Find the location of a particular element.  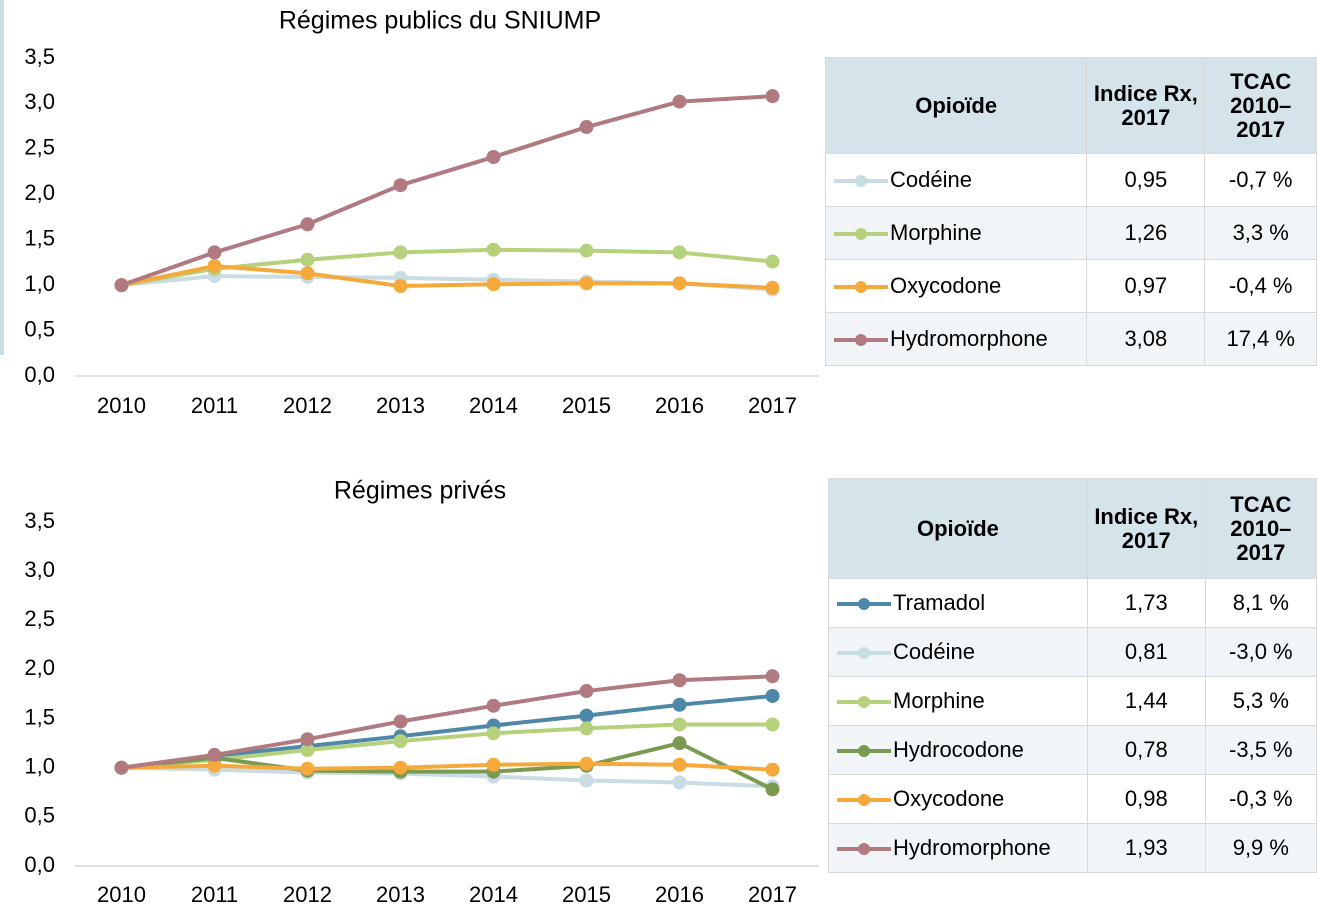

x-tick-label: 2011 is located at coordinates (214, 405).